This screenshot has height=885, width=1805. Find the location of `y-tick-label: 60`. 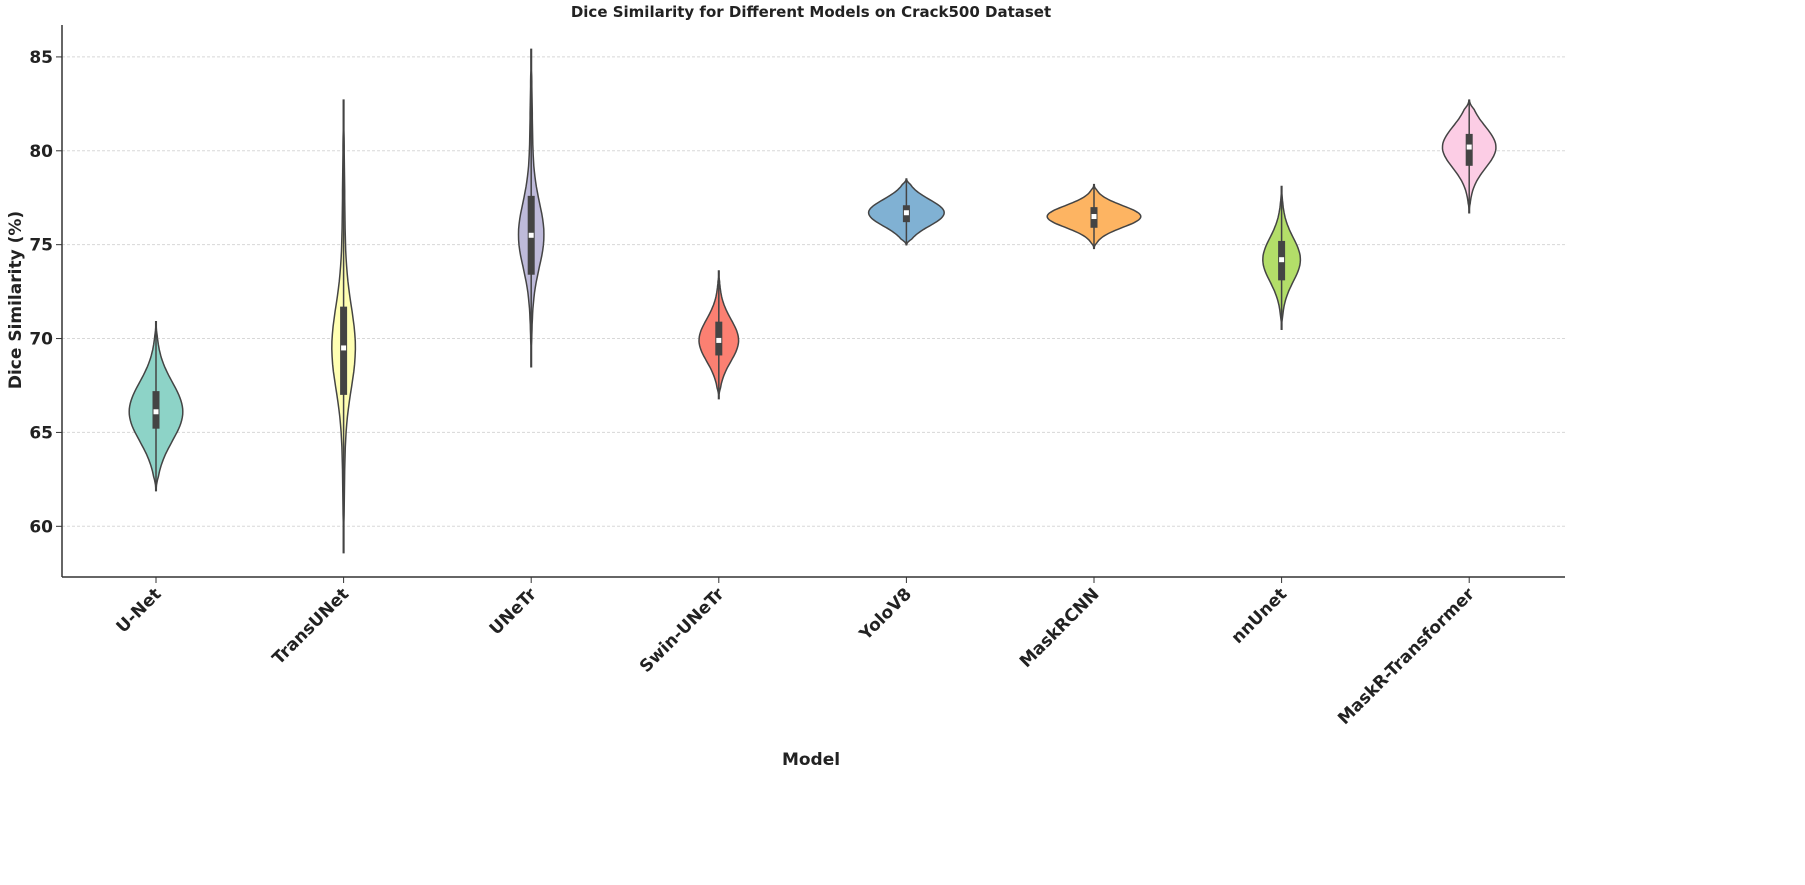

y-tick-label: 60 is located at coordinates (41, 527).